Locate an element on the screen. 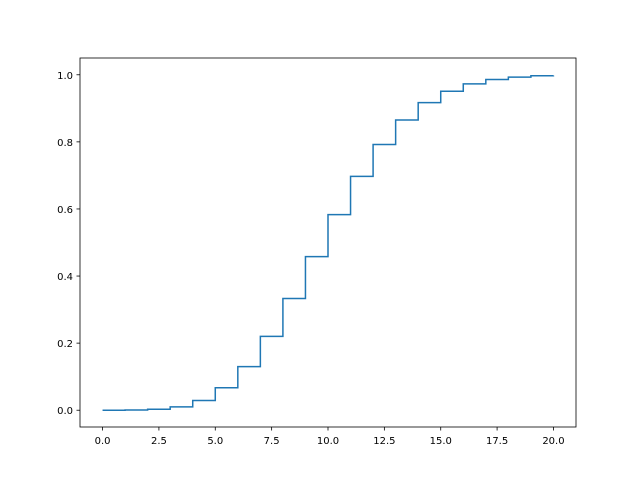  x-tick-label: 12.5 is located at coordinates (384, 441).